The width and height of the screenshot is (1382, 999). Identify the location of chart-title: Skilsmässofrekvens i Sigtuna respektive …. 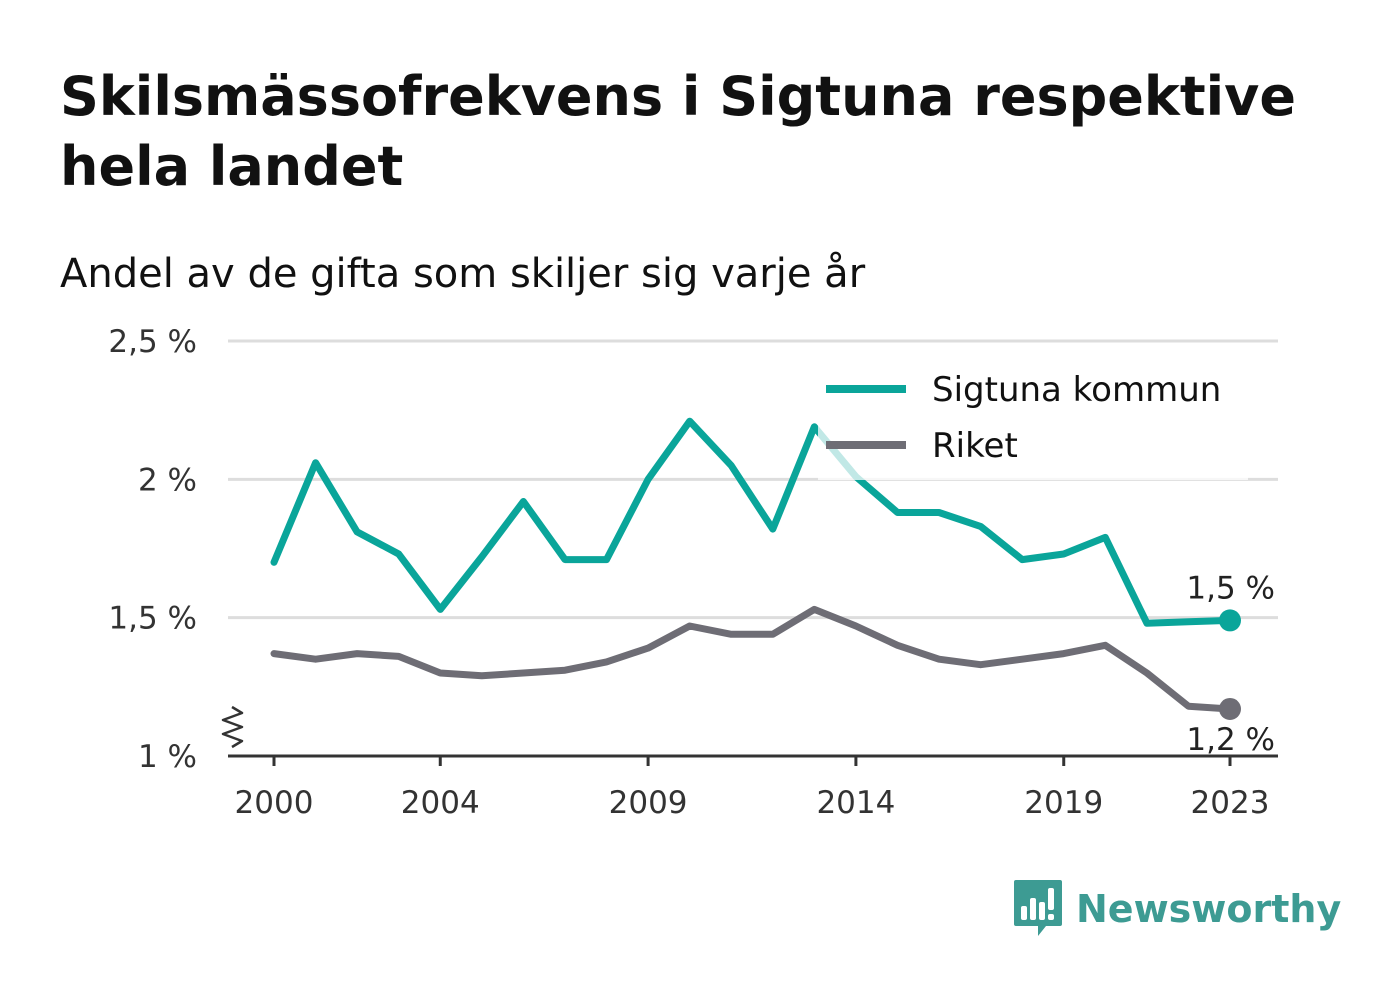
(678, 131).